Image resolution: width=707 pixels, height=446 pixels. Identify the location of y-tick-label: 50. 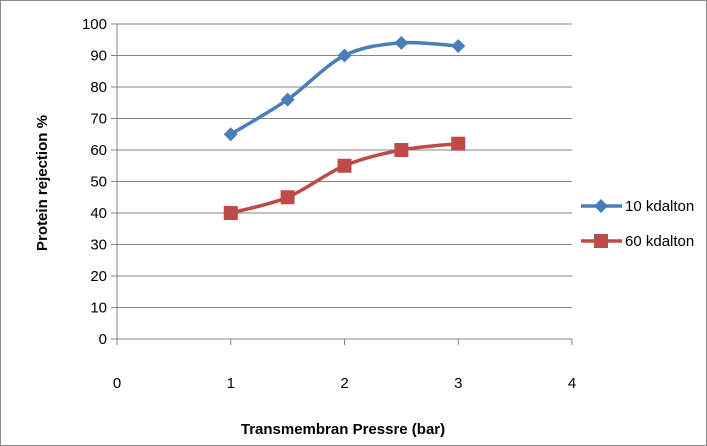
(98, 182).